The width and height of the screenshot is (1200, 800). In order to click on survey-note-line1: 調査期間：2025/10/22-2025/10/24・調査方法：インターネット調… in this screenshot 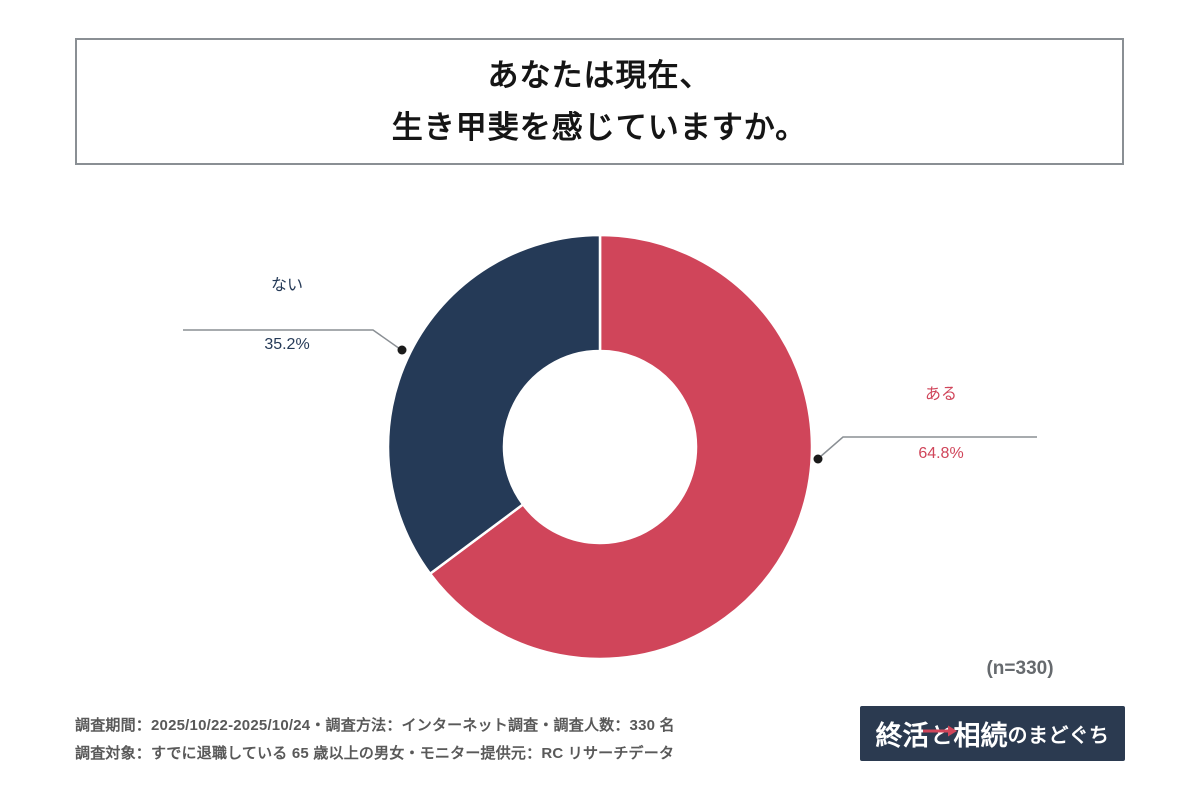, I will do `click(375, 725)`.